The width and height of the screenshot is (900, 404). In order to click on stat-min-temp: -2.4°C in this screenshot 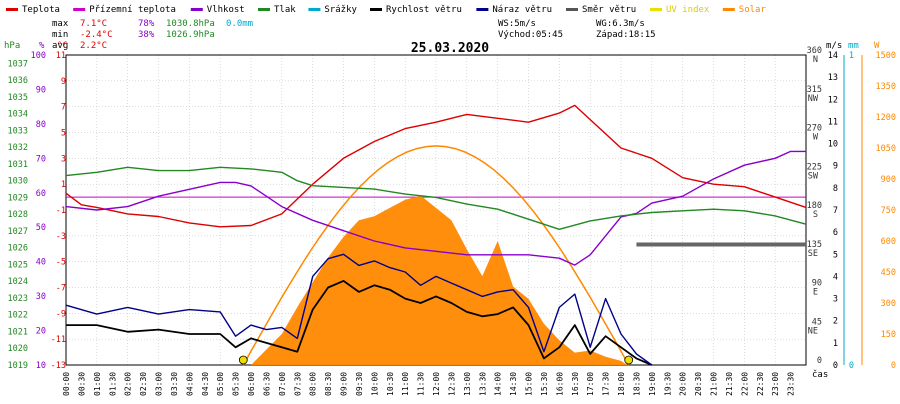, I will do `click(96, 35)`.